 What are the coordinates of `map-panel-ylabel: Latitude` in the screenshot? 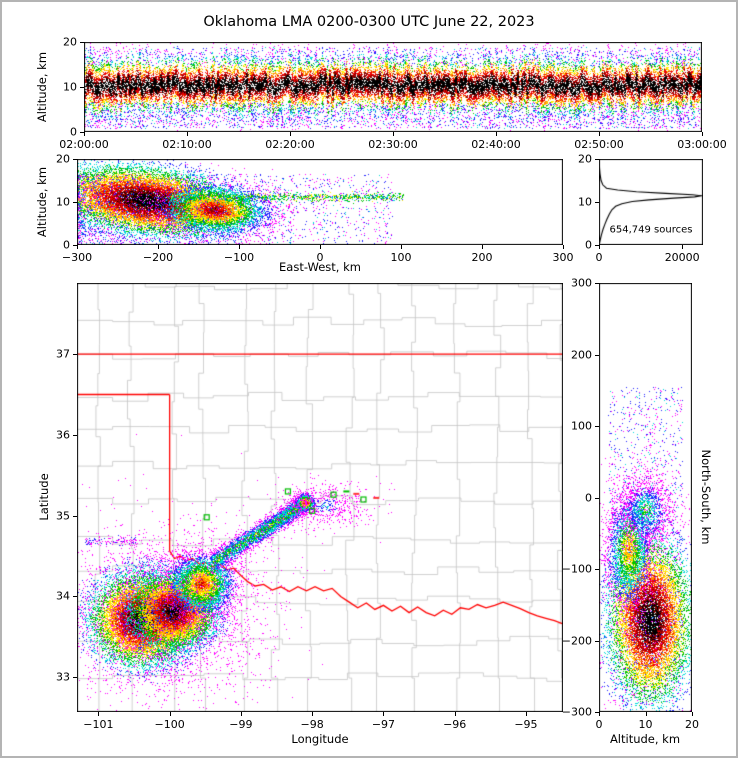 It's located at (44, 497).